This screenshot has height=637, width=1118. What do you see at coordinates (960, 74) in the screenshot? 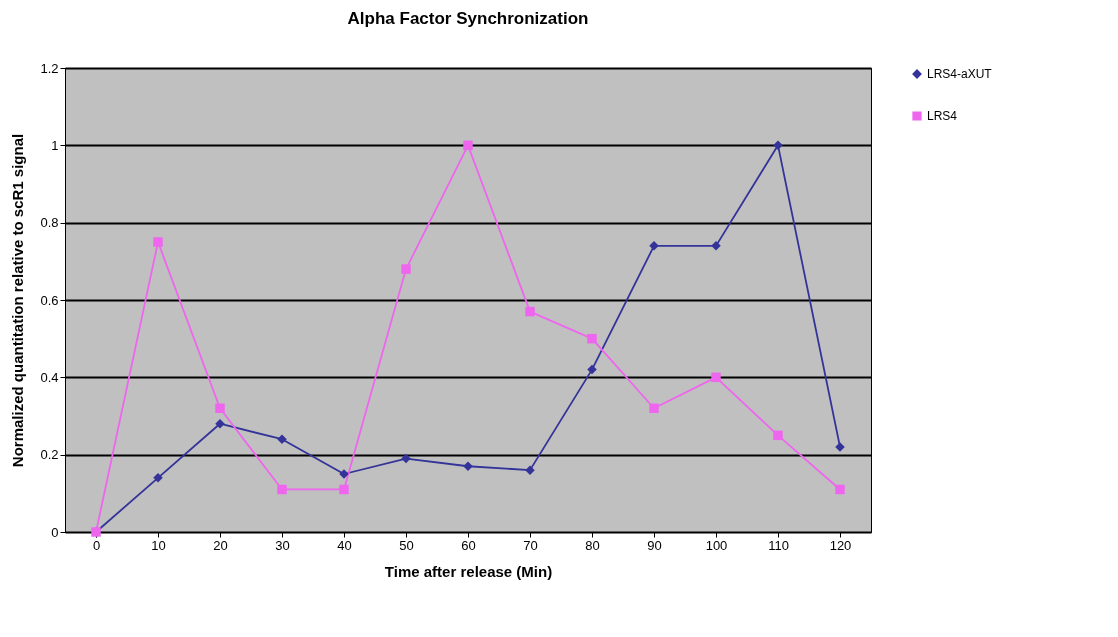
I see `legend-label: LRS4-aXUT` at bounding box center [960, 74].